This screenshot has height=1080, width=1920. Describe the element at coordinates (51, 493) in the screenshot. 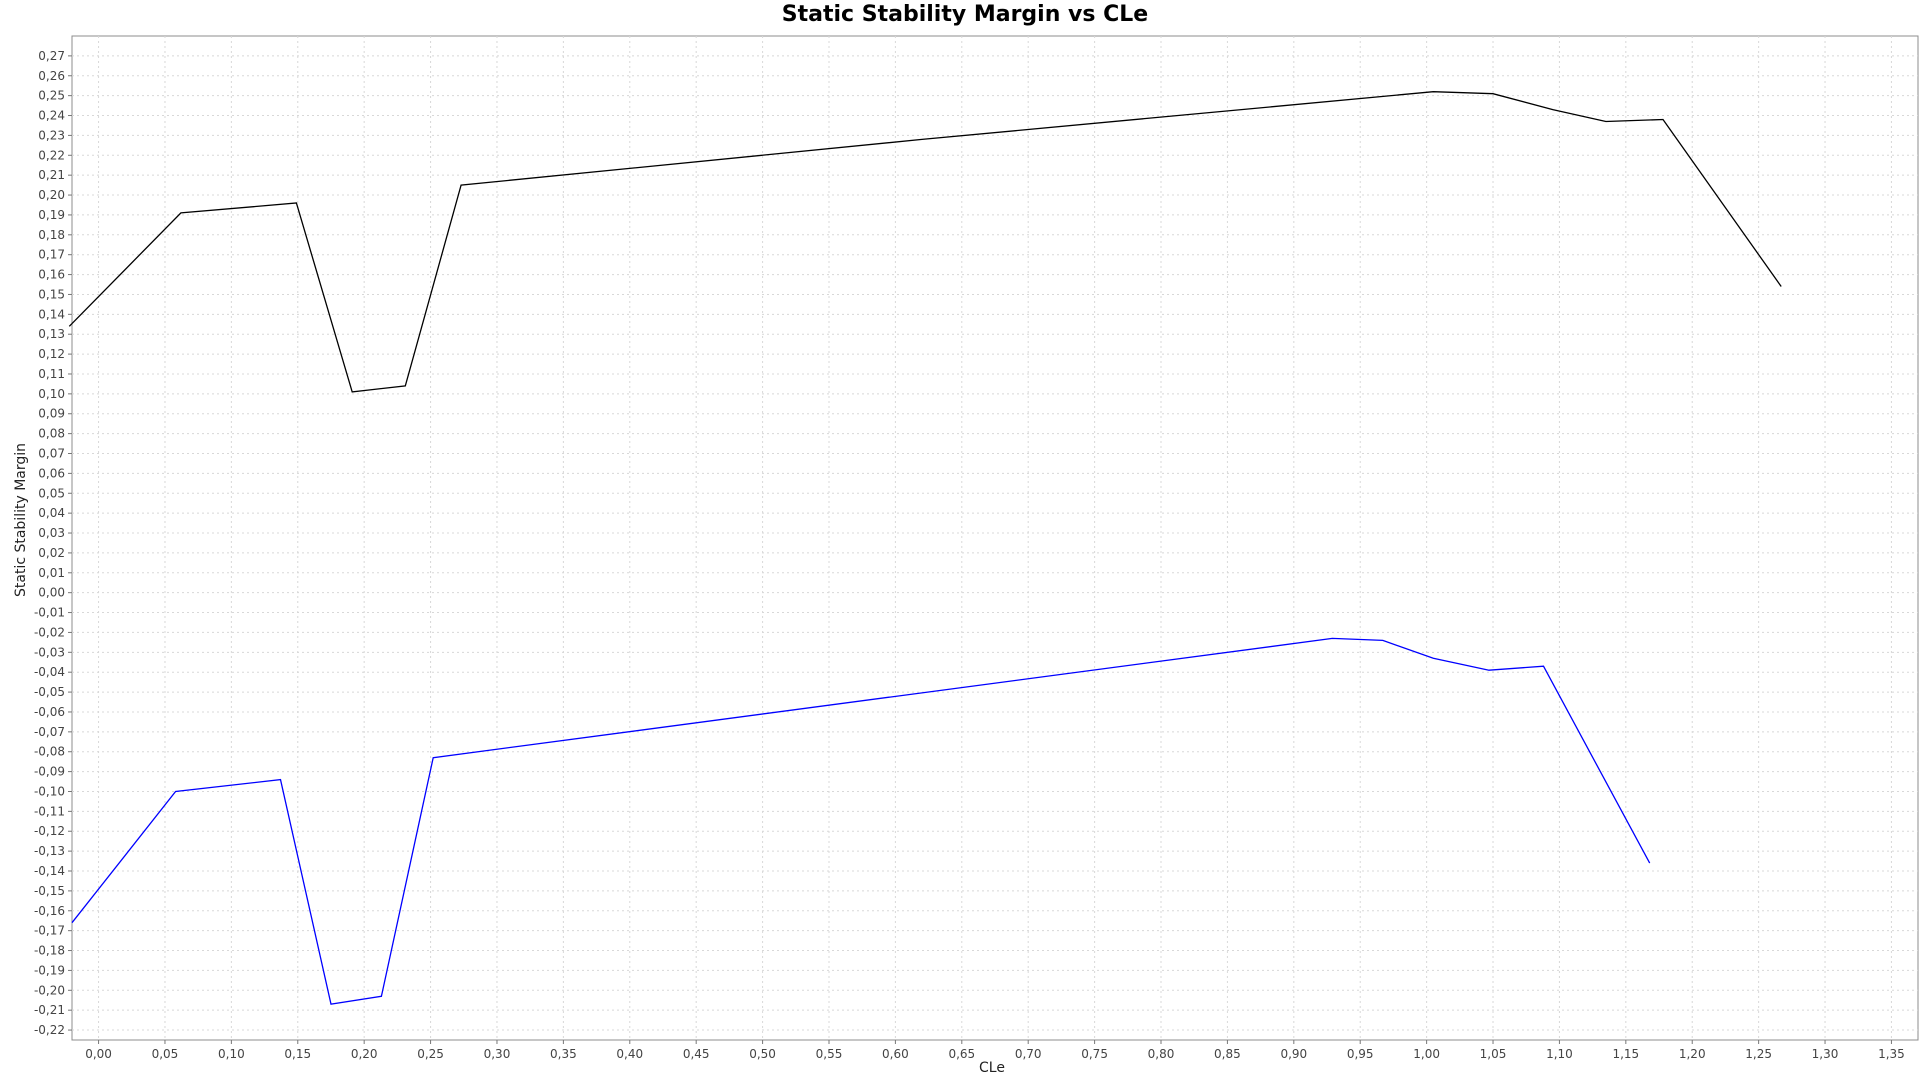

I see `y-tick-label: 0,05` at that location.